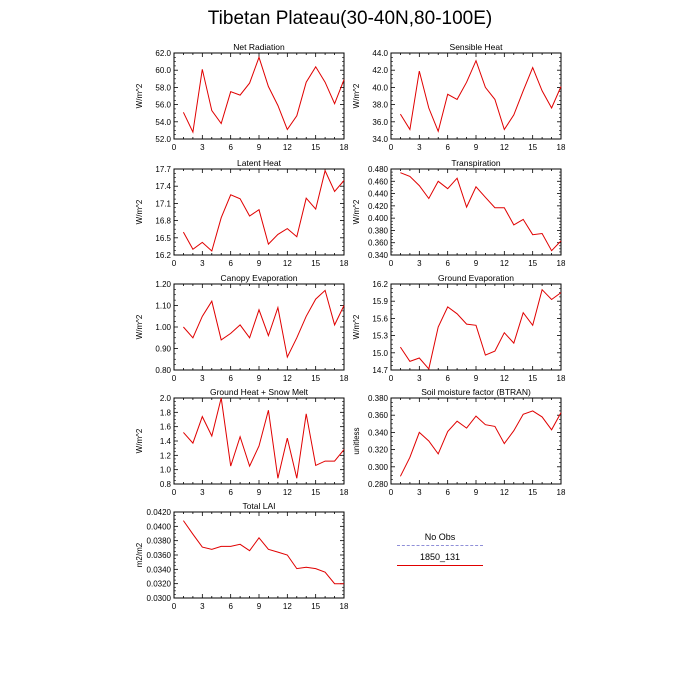 This screenshot has height=700, width=700. What do you see at coordinates (166, 441) in the screenshot?
I see `y-tick-label: 1.4` at bounding box center [166, 441].